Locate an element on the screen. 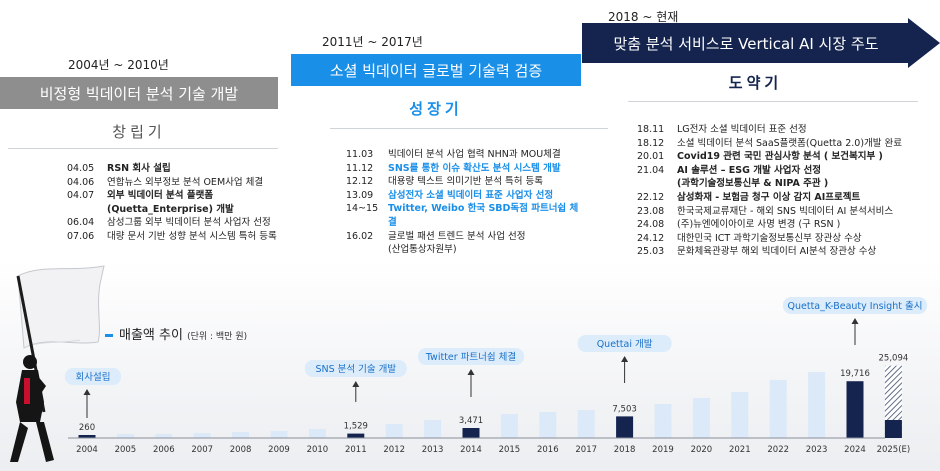 This screenshot has height=471, width=940. phase1-period: 2004년 ~ 2010년 is located at coordinates (118, 65).